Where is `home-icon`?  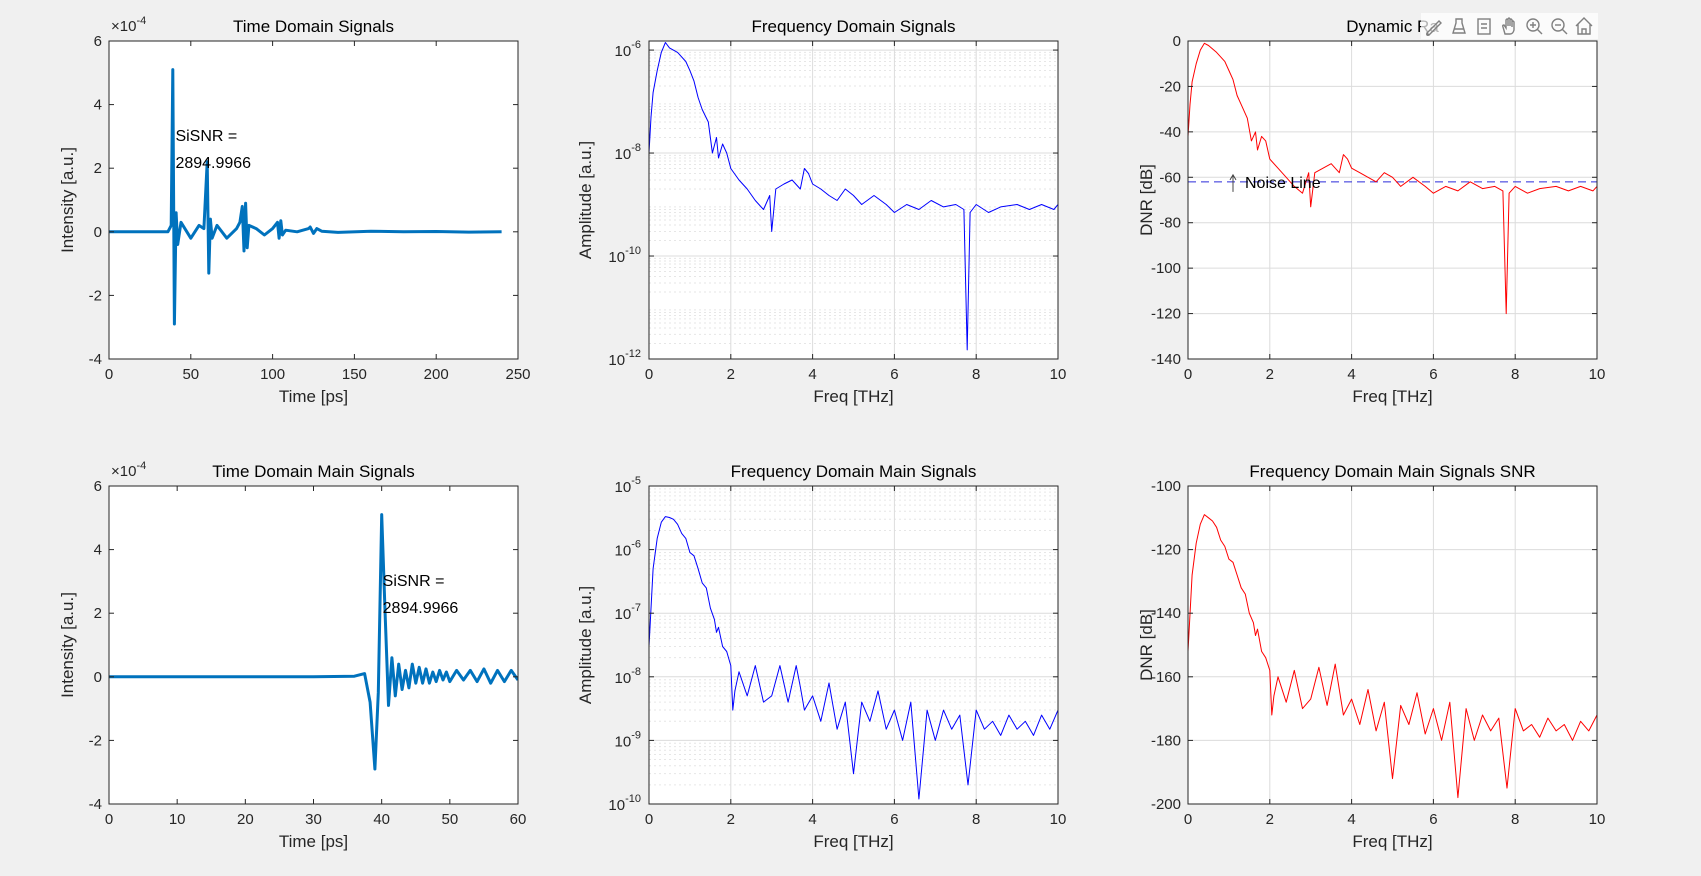 home-icon is located at coordinates (1584, 26).